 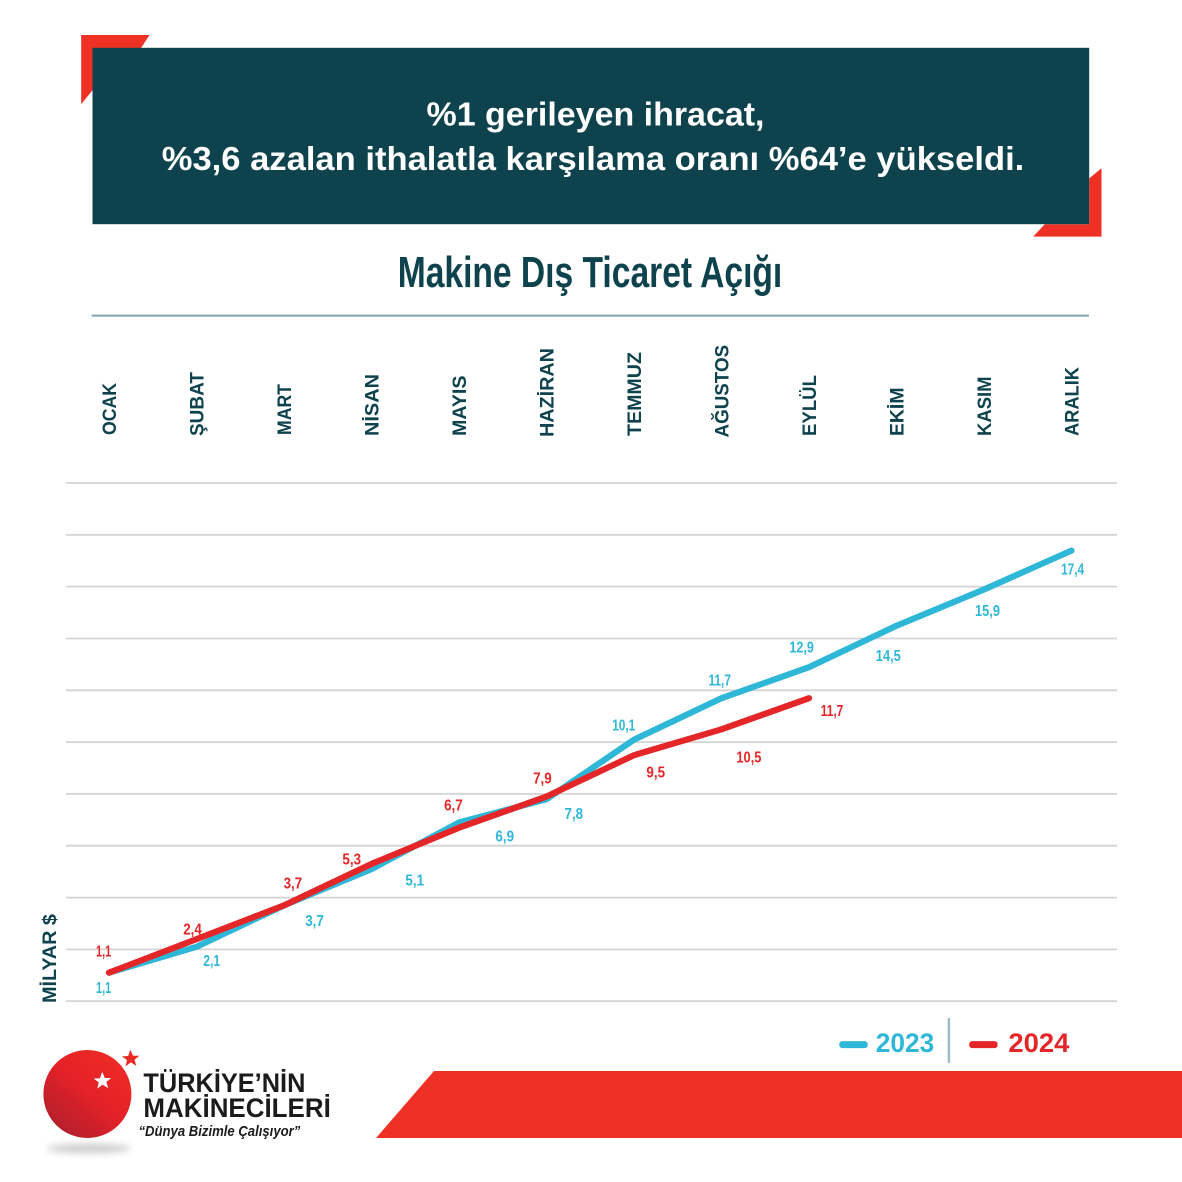 I want to click on svg-text: 14,5, so click(x=888, y=657).